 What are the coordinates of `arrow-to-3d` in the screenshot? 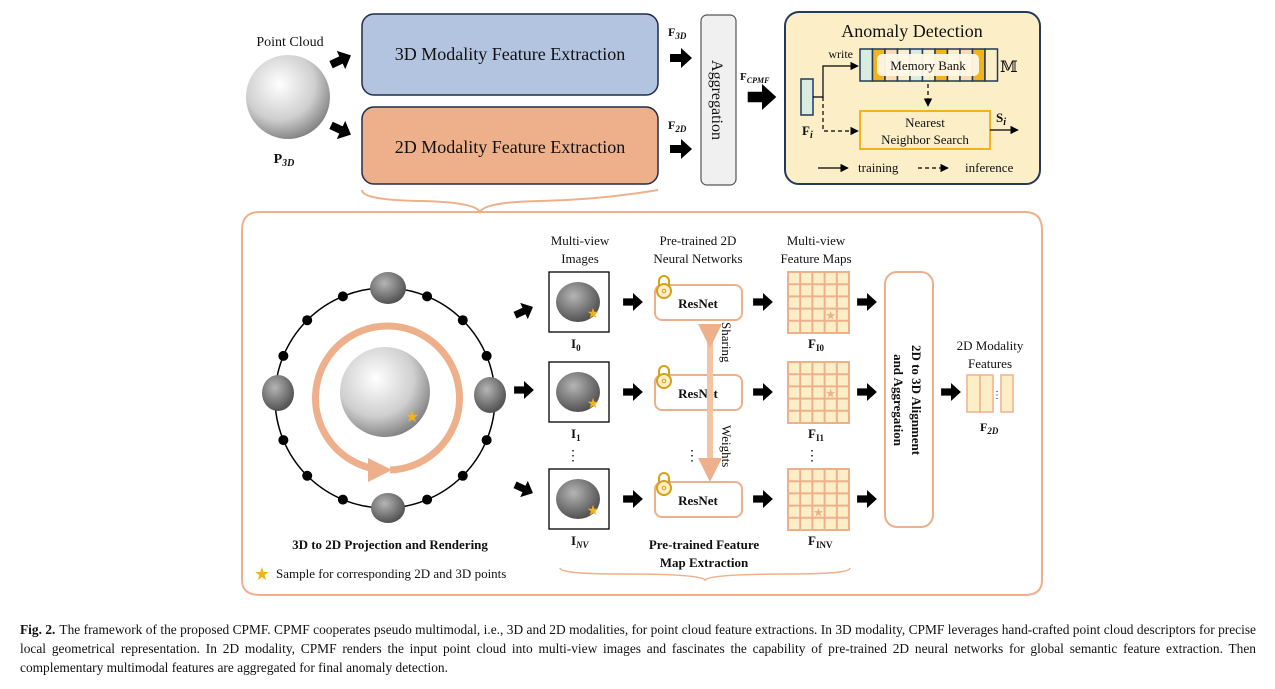 It's located at (341, 60).